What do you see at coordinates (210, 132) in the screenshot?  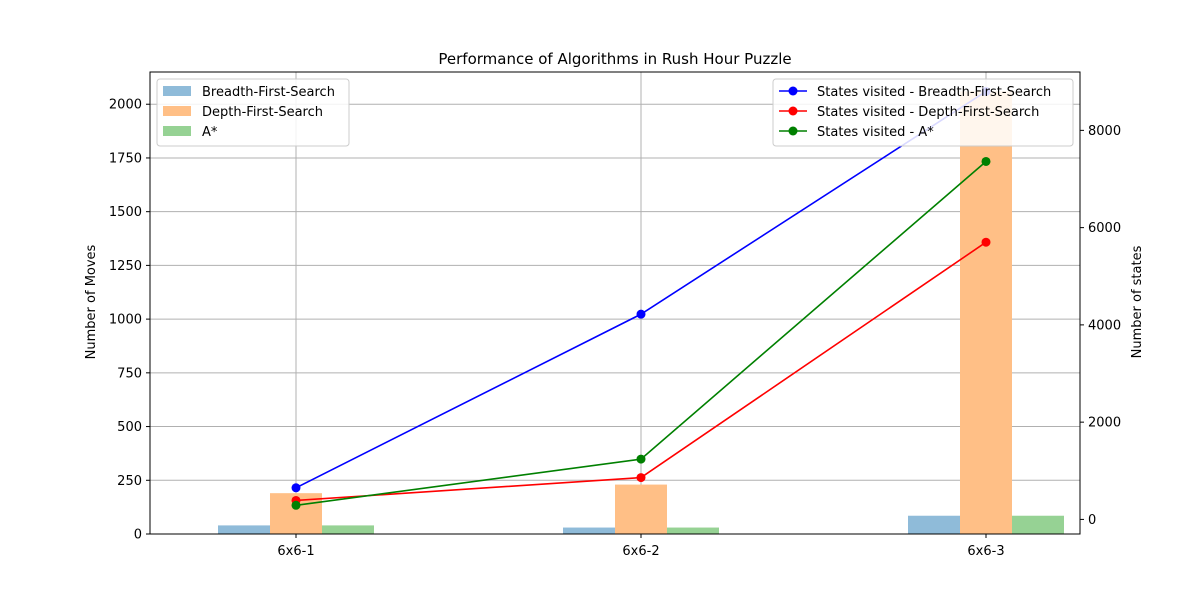 I see `legend-entry: A*` at bounding box center [210, 132].